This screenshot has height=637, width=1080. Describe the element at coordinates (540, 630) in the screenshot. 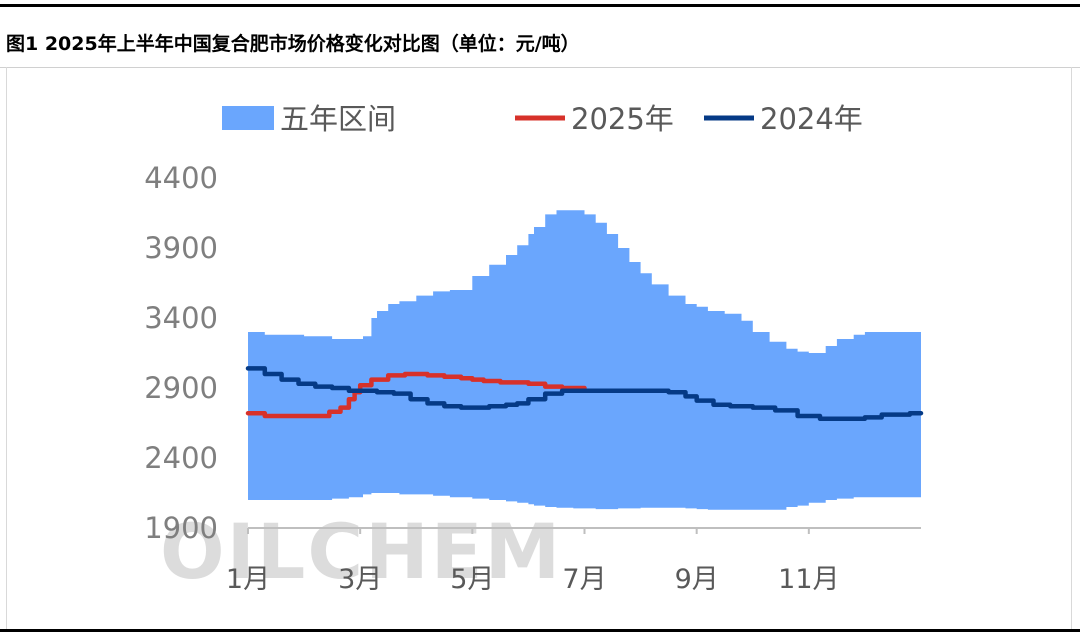

I see `bottom-rule` at that location.